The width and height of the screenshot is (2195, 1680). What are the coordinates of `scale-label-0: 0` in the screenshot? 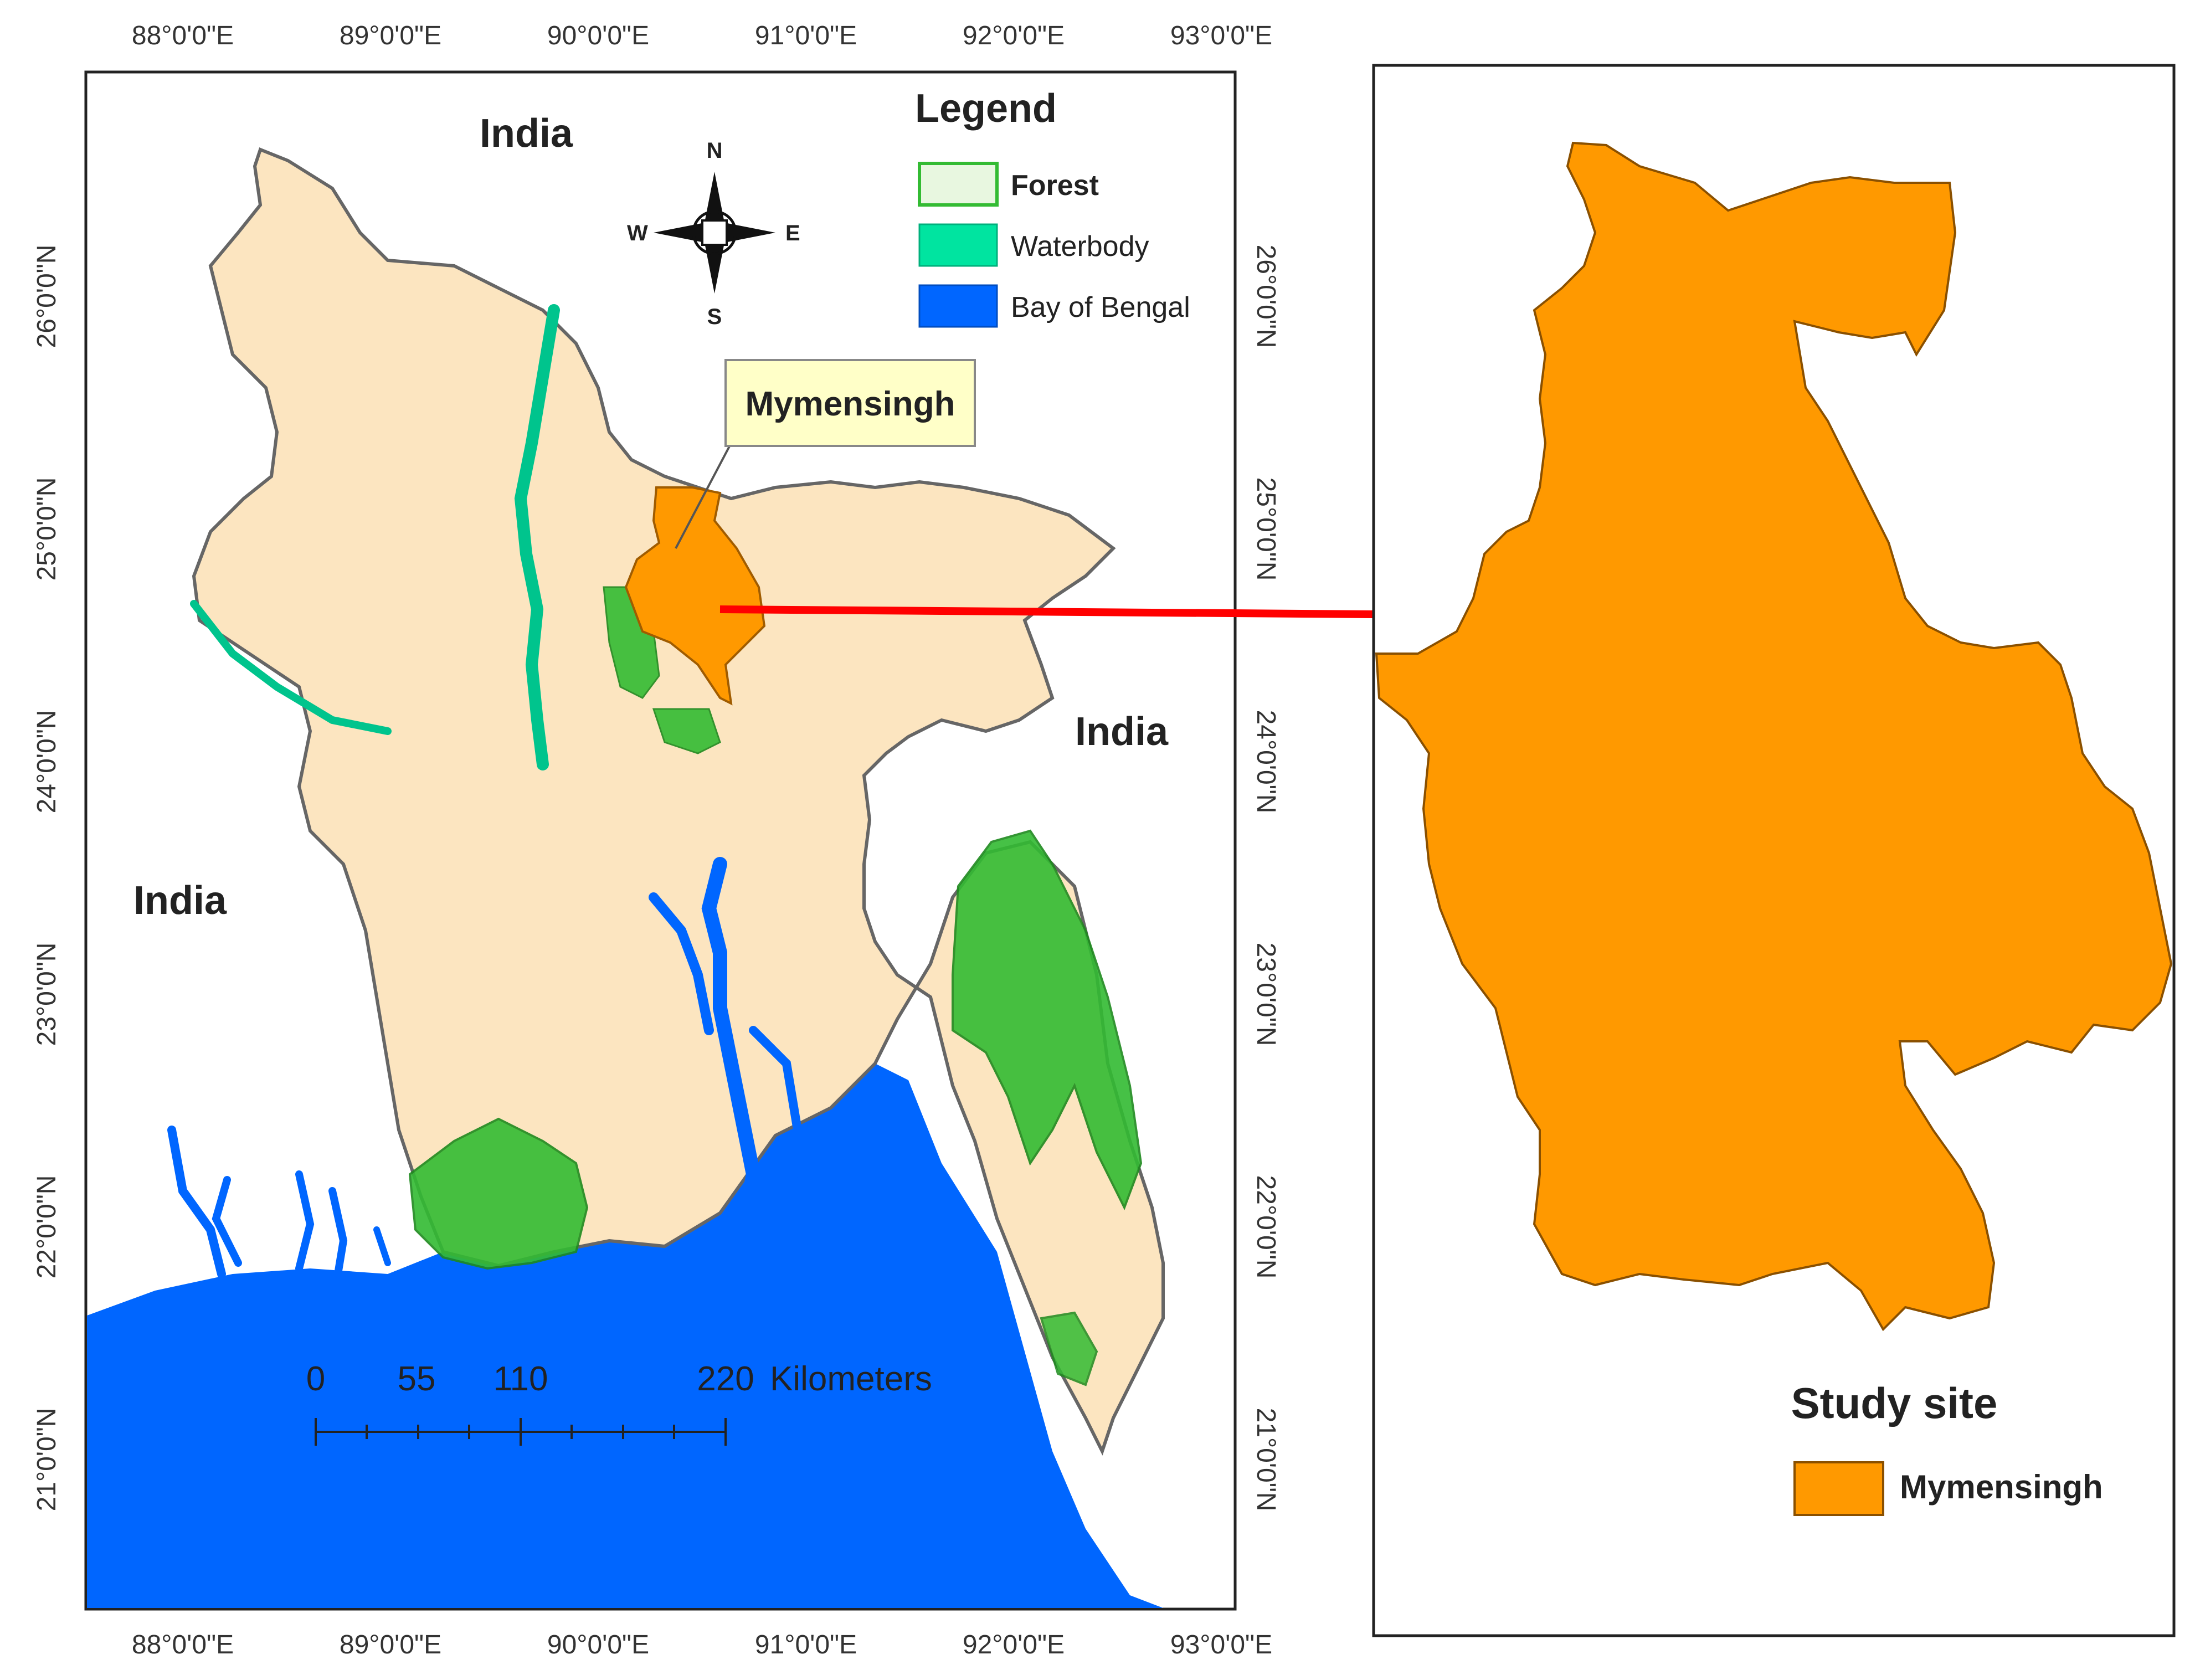 It's located at (315, 1379).